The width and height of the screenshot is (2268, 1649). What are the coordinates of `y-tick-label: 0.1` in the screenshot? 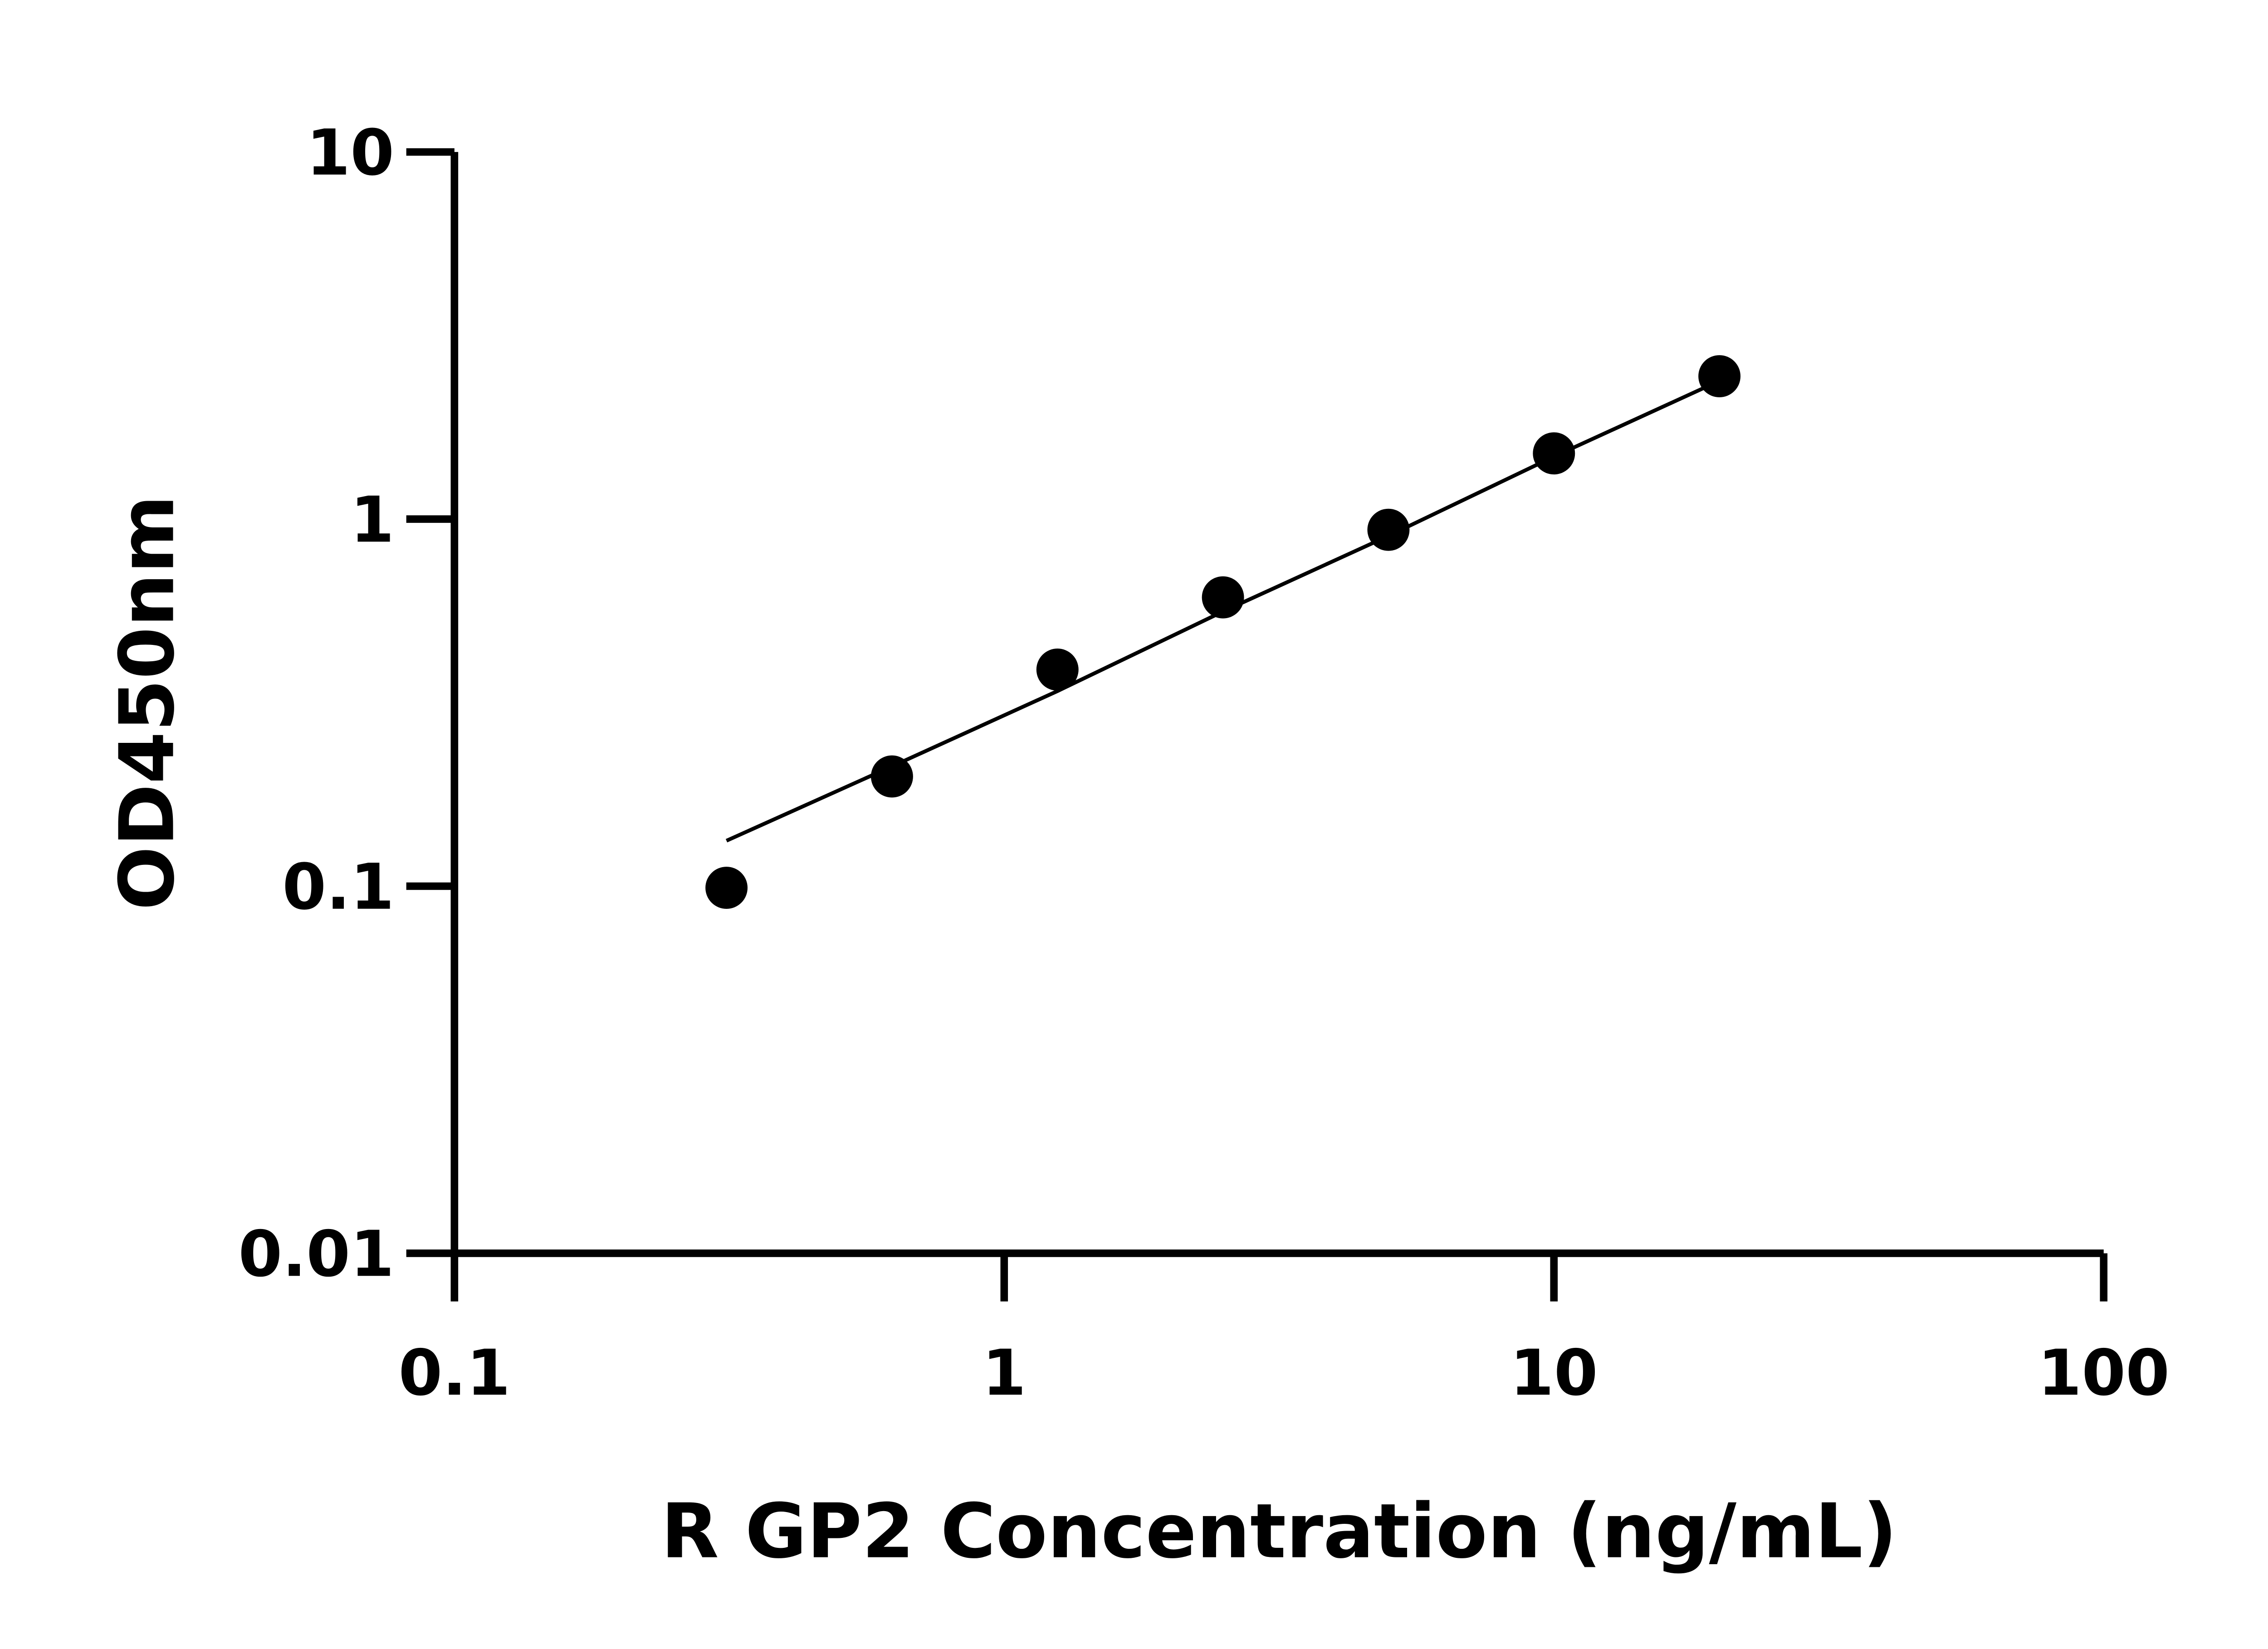 It's located at (338, 887).